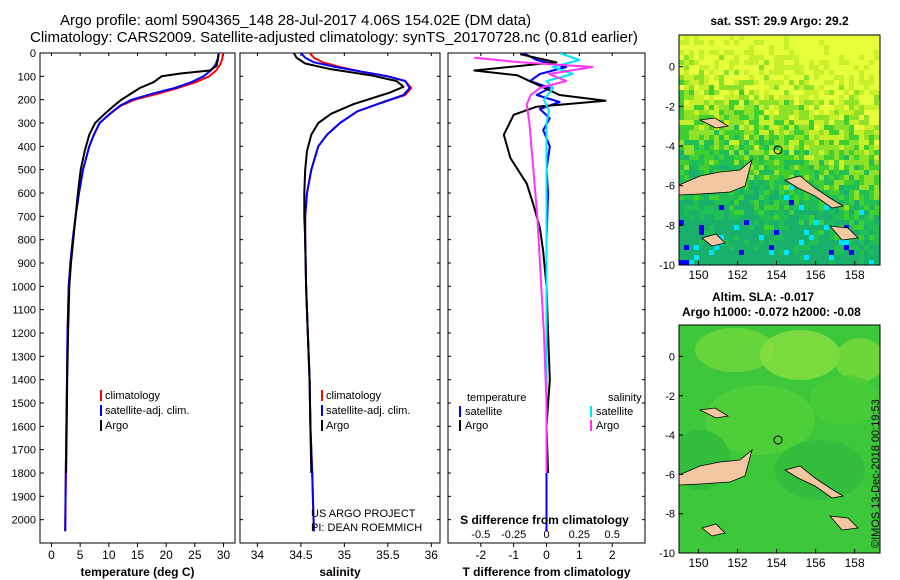 This screenshot has width=900, height=580. I want to click on map-y-tick-label: -4, so click(670, 436).